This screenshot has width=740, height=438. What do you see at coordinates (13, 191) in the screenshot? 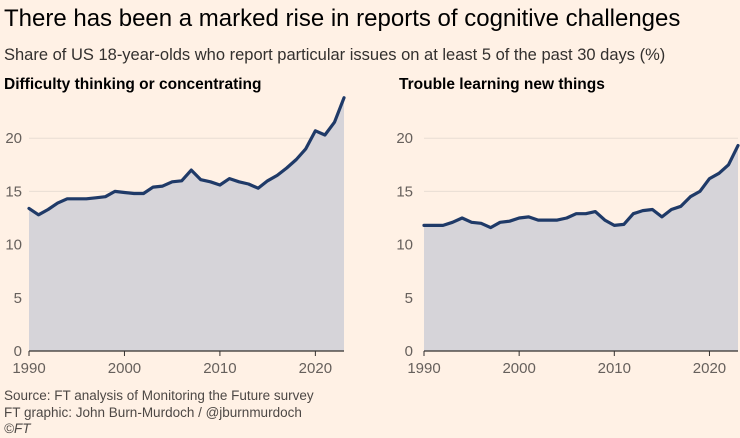
I see `y-tick-label-concentrating: 15` at bounding box center [13, 191].